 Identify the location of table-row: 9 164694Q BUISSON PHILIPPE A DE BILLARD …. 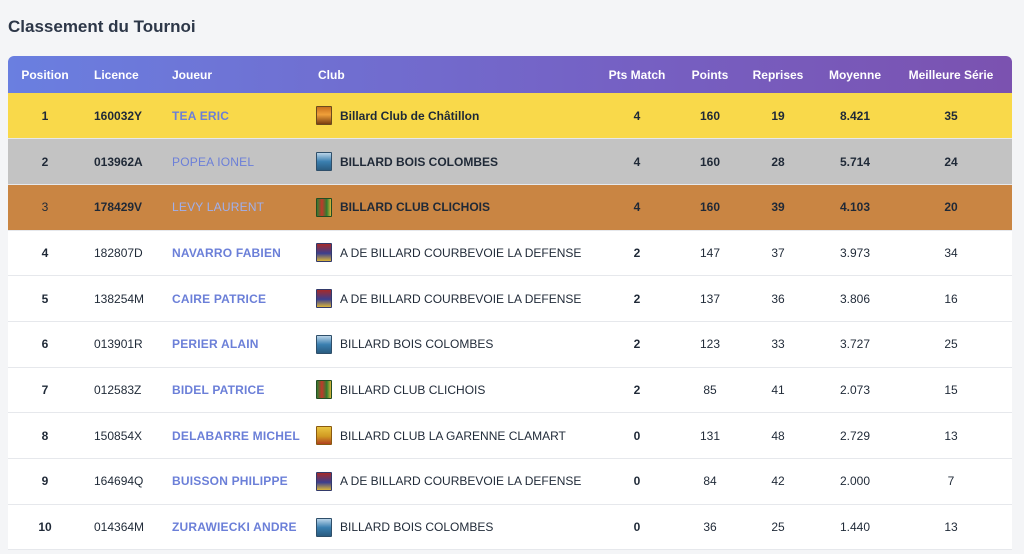
(510, 482).